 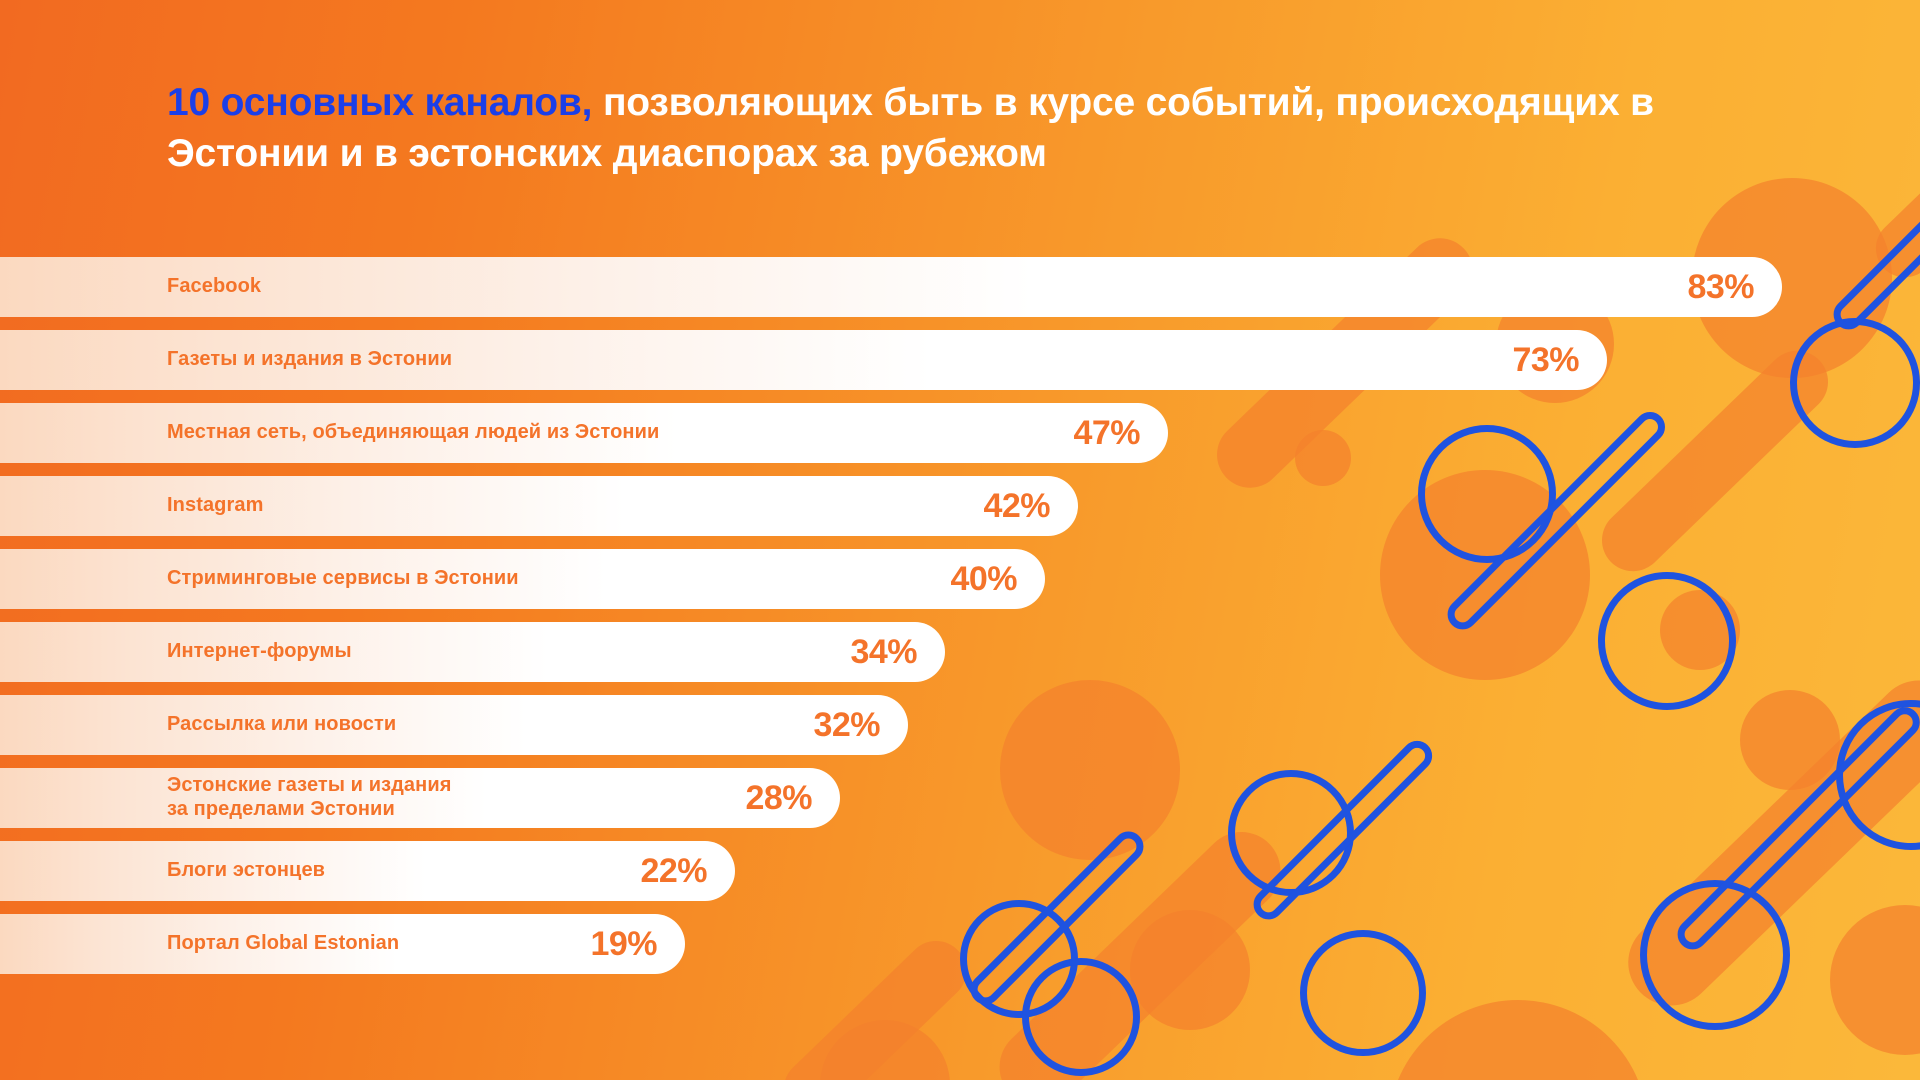 I want to click on chart-bar-value: 73%, so click(x=1545, y=359).